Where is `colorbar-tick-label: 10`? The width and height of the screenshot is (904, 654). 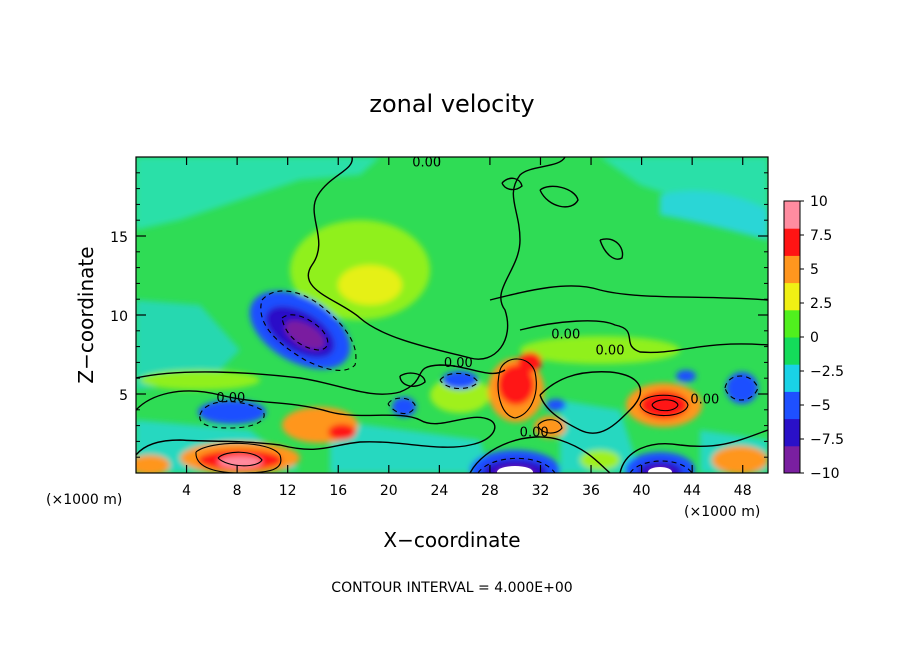 colorbar-tick-label: 10 is located at coordinates (819, 202).